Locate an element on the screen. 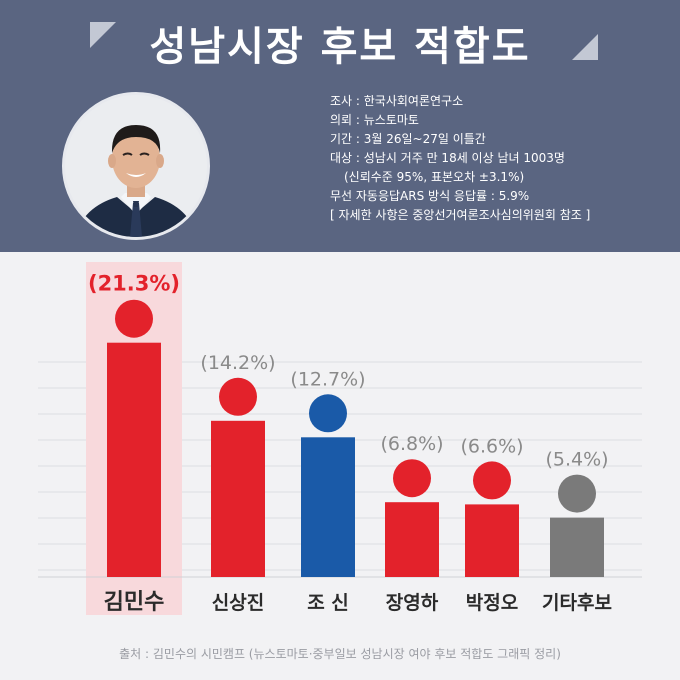 Image resolution: width=680 pixels, height=680 pixels. title-decoration-right is located at coordinates (585, 47).